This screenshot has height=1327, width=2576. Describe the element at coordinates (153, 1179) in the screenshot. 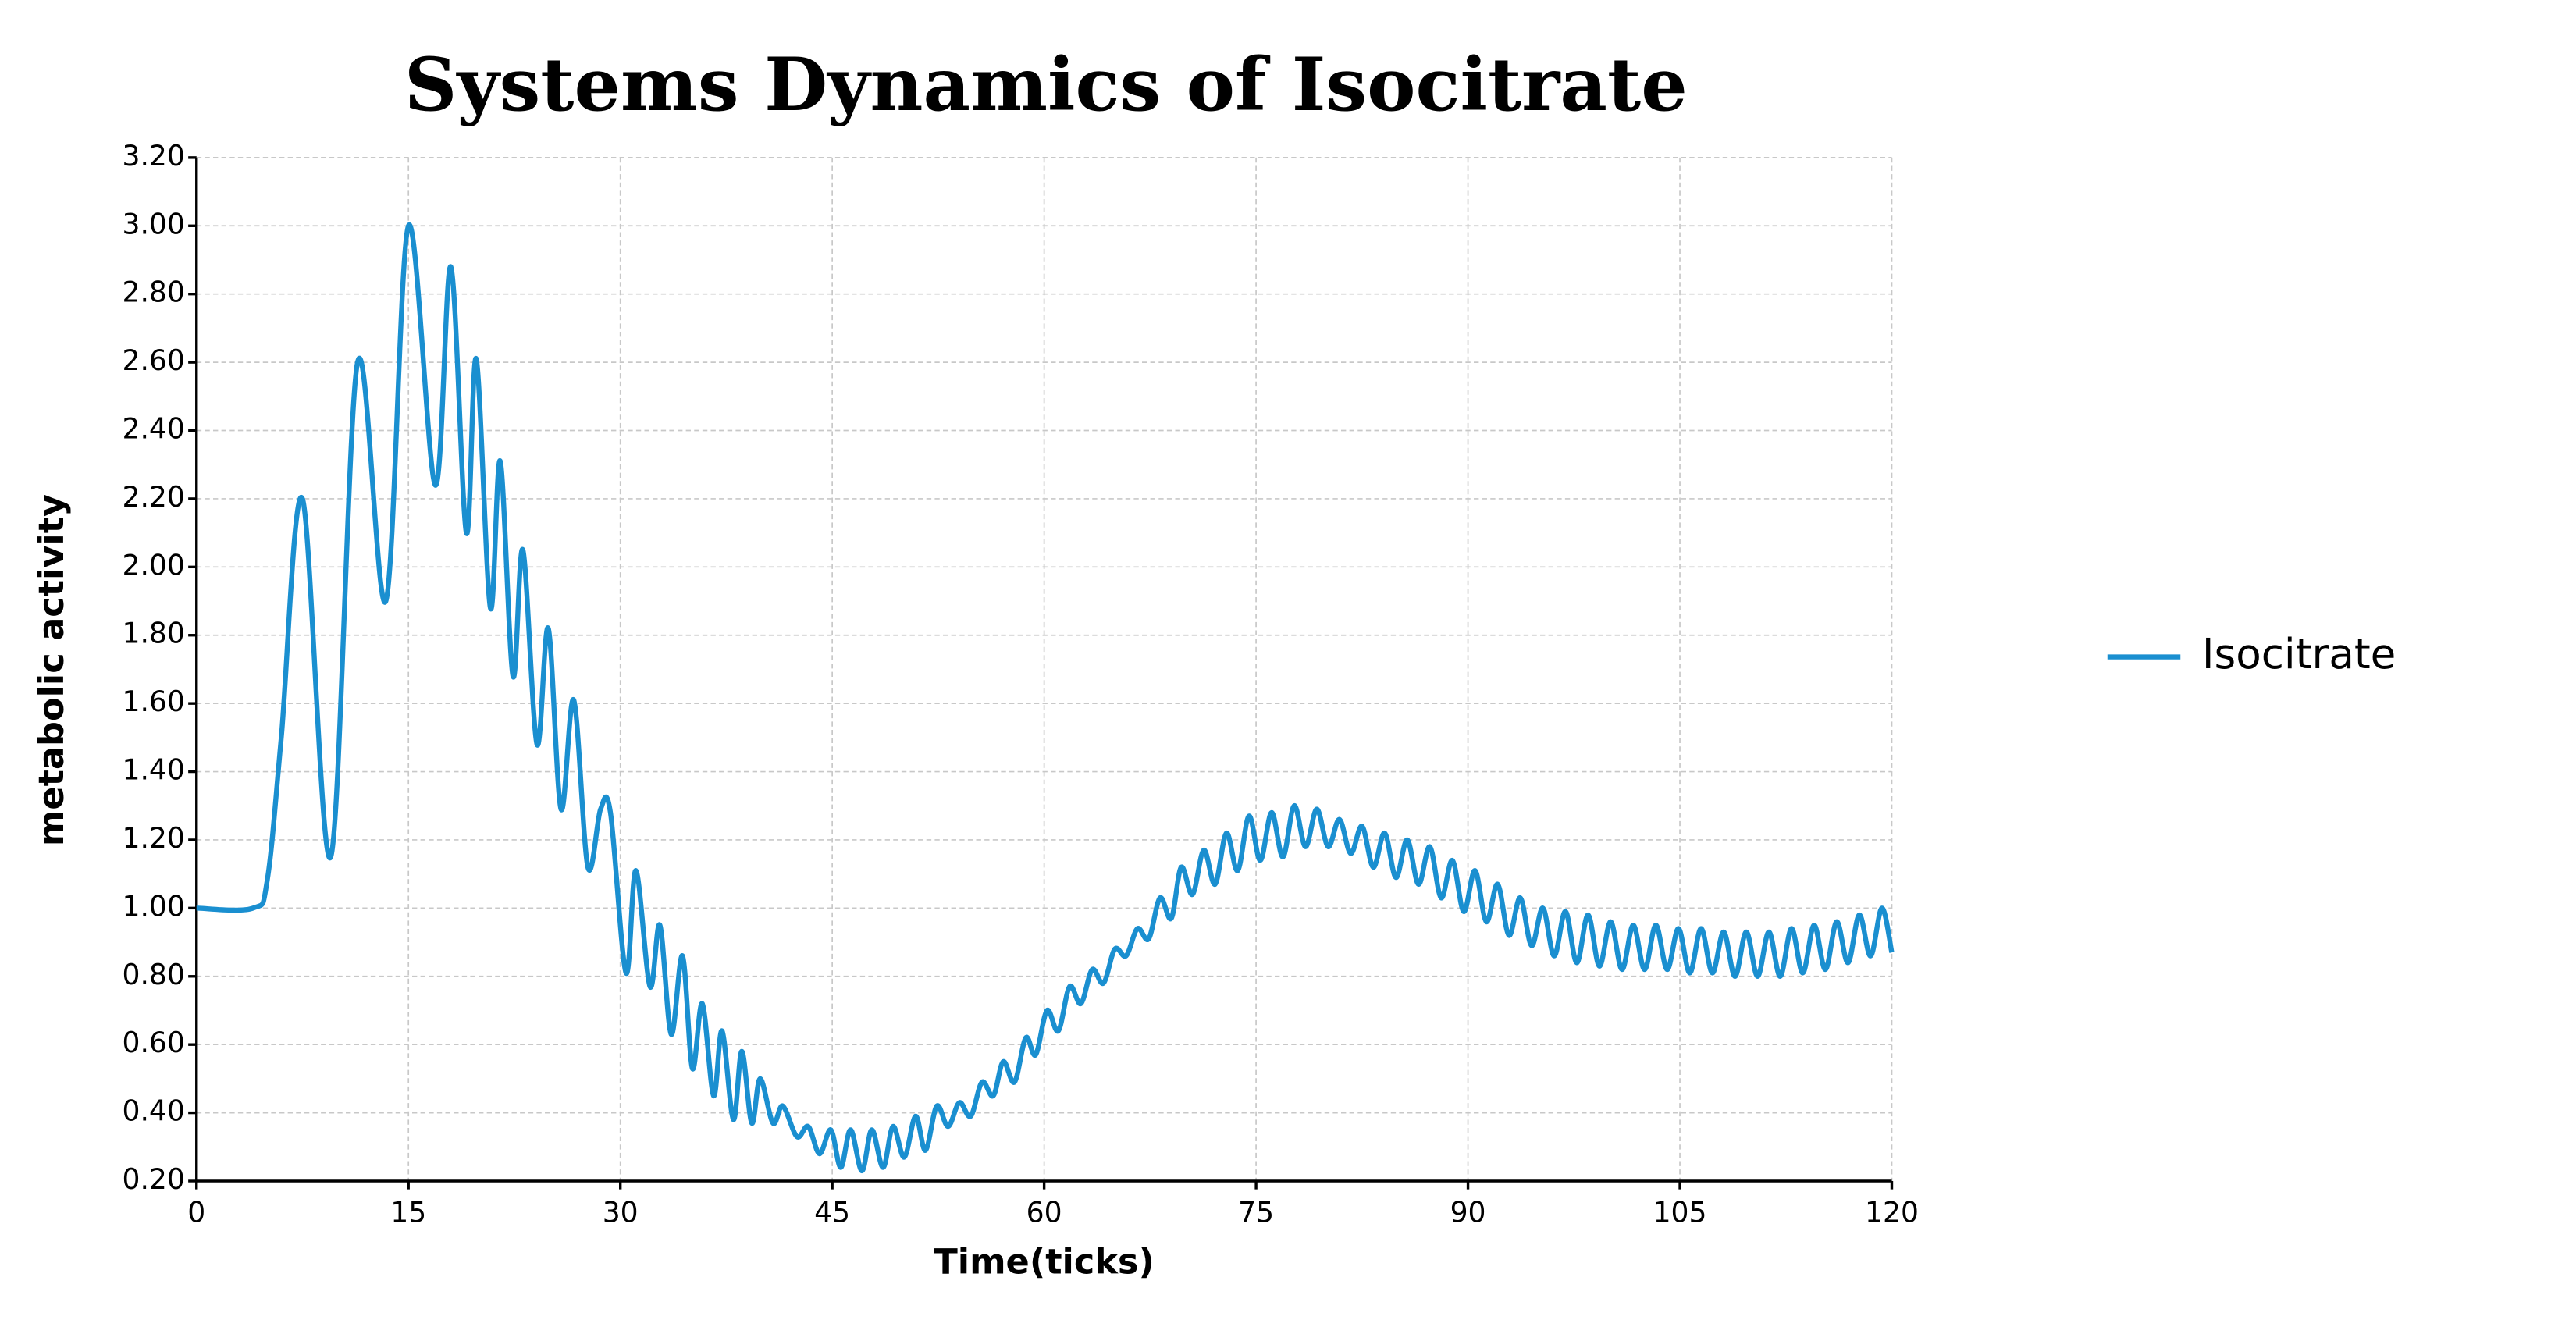

I see `y-tick-label: 0.20` at that location.